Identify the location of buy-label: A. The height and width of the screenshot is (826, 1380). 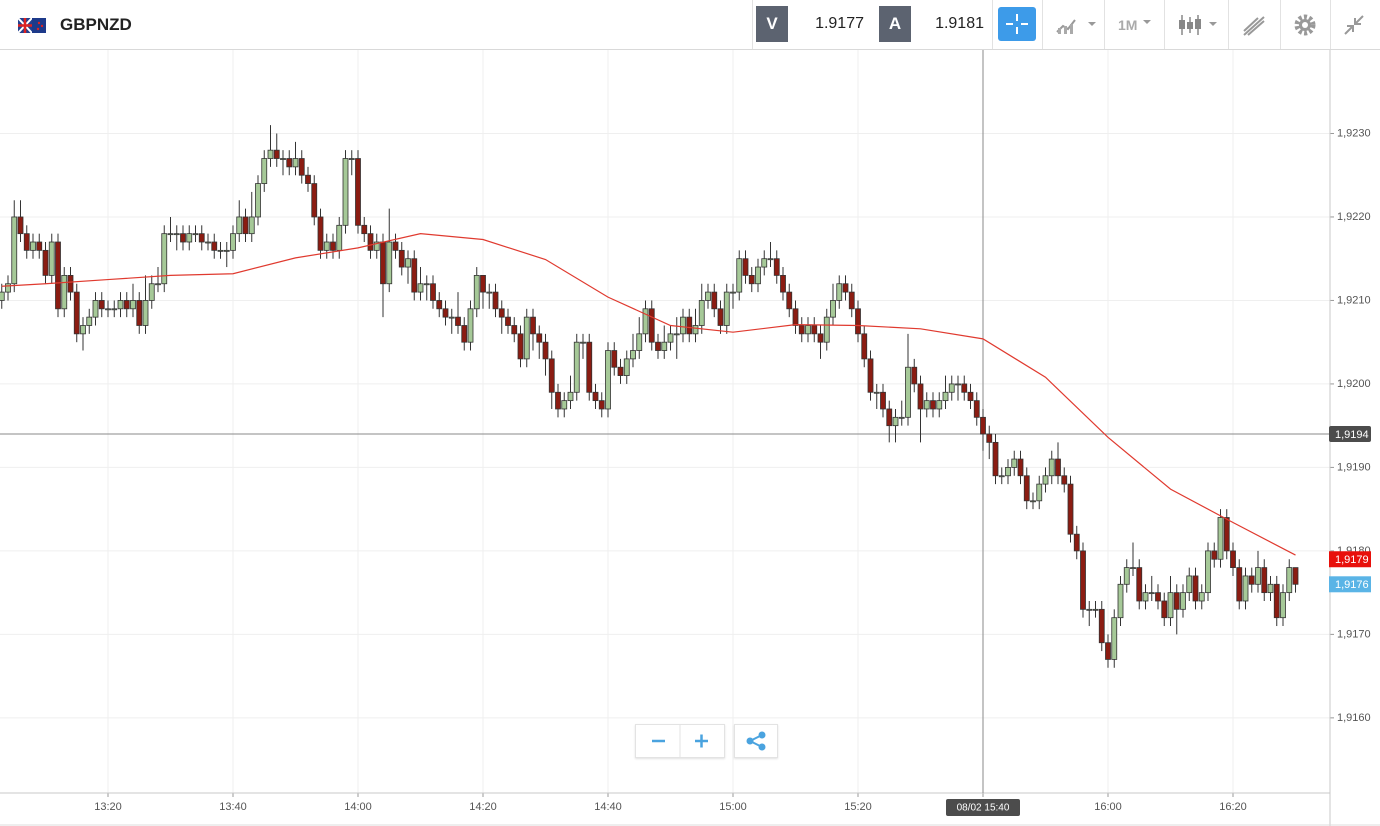
(895, 24).